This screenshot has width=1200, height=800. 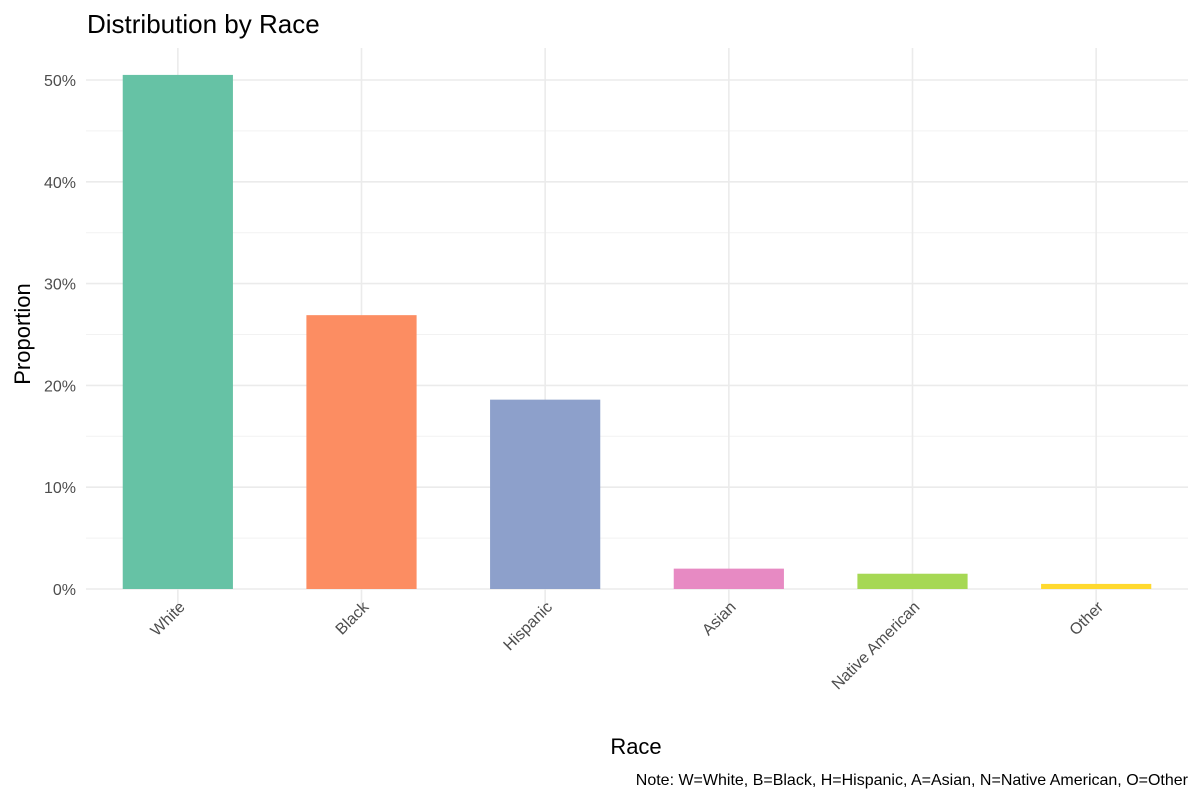 I want to click on x-axis-title: Race, so click(x=635, y=746).